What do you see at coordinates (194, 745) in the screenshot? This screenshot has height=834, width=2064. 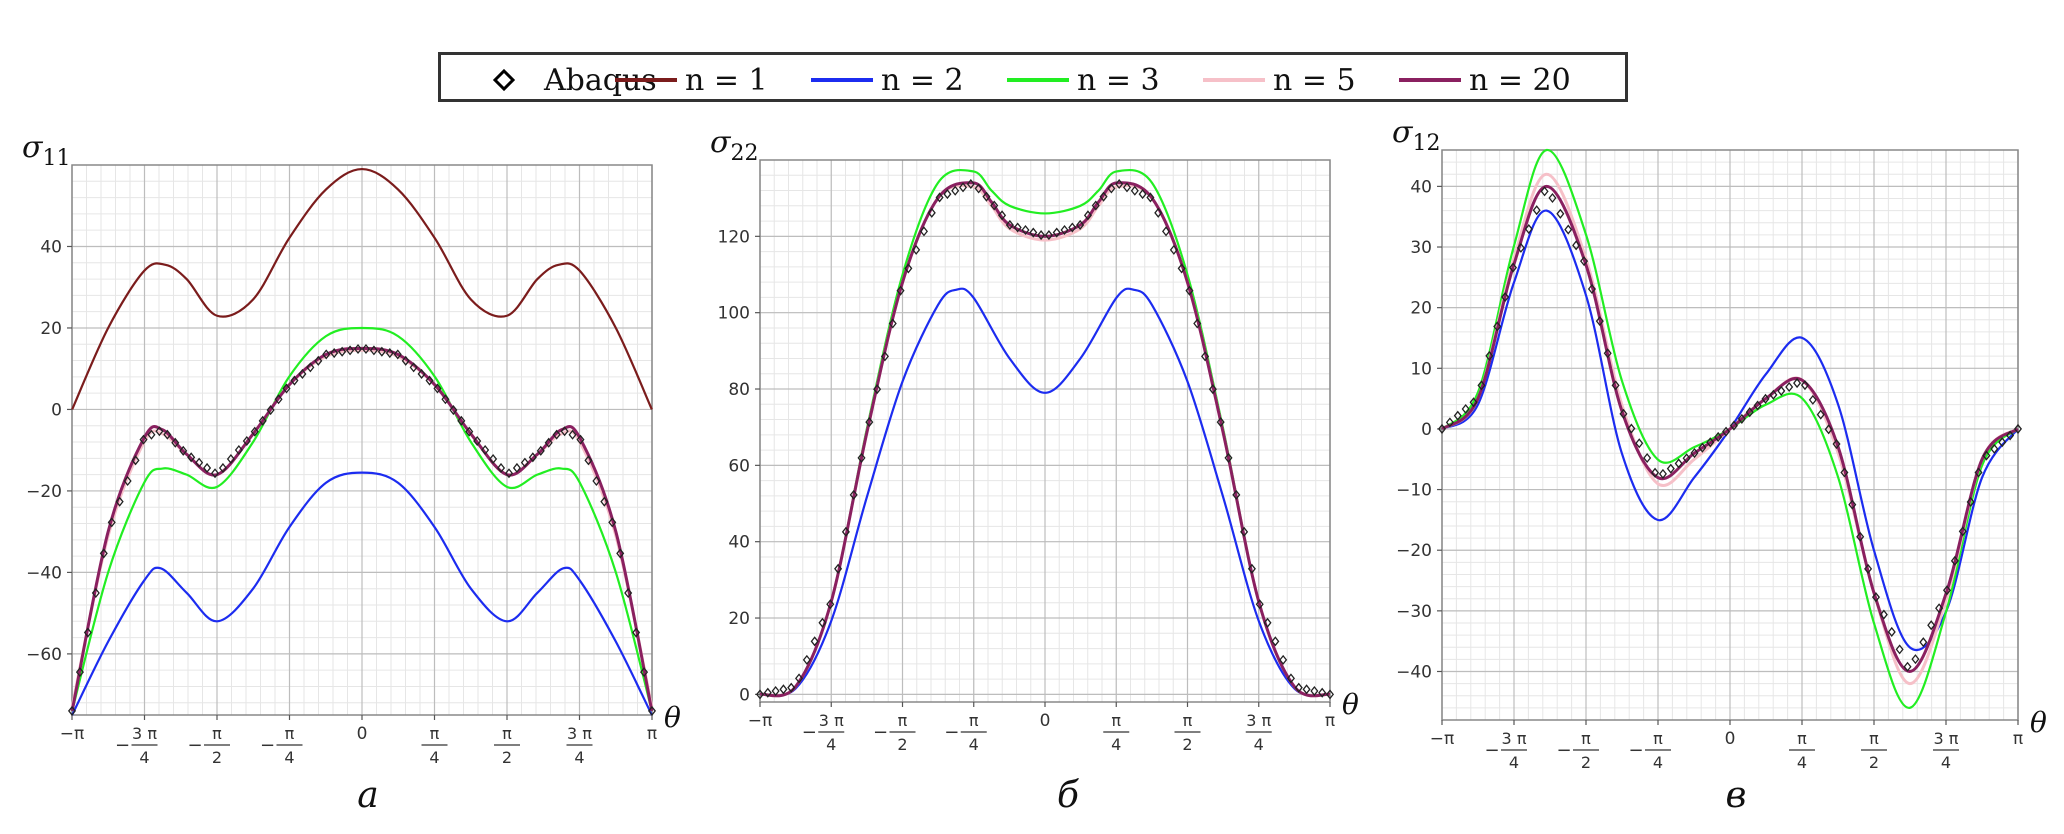 I see `x-tick-minus: −` at bounding box center [194, 745].